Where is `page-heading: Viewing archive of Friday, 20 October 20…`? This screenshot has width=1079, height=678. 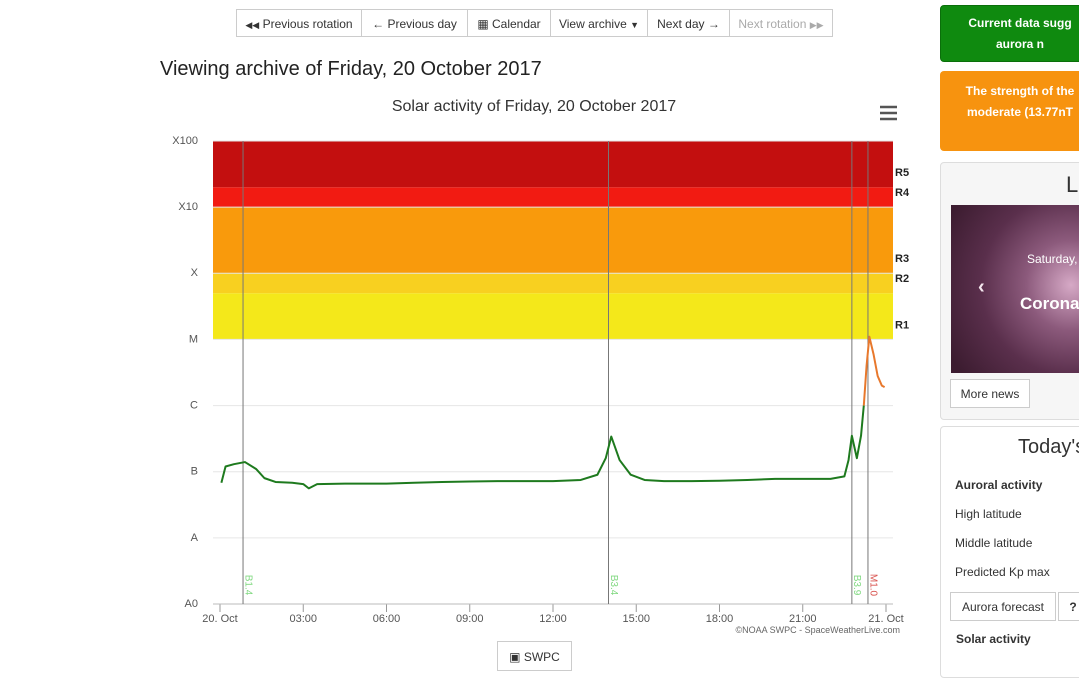 page-heading: Viewing archive of Friday, 20 October 20… is located at coordinates (351, 69).